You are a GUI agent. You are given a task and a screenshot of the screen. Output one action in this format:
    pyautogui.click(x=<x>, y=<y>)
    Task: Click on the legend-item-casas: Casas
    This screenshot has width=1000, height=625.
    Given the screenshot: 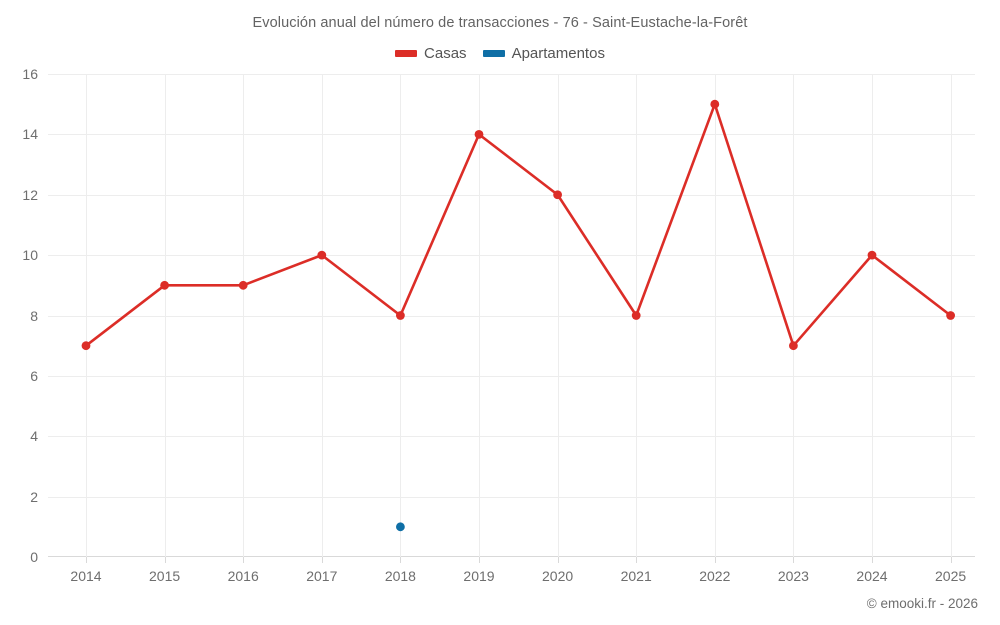 What is the action you would take?
    pyautogui.click(x=431, y=53)
    